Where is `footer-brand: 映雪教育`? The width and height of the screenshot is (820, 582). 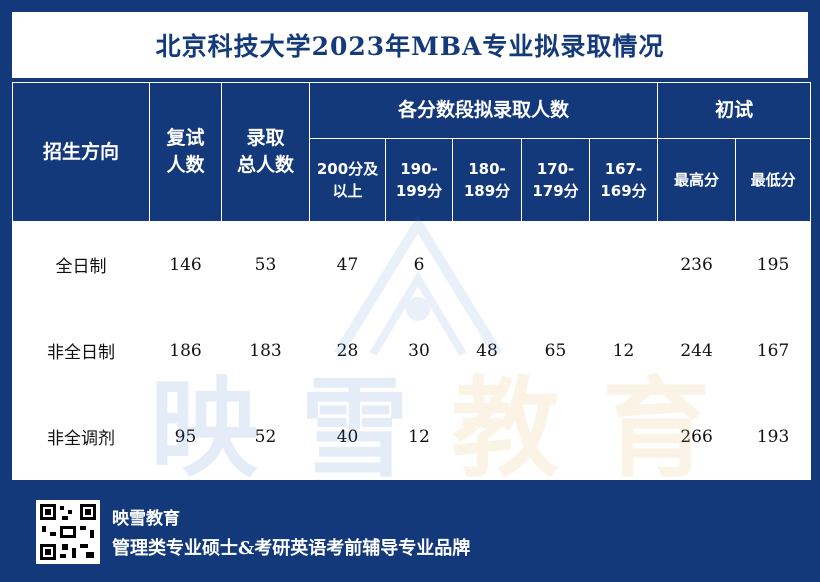 footer-brand: 映雪教育 is located at coordinates (146, 519).